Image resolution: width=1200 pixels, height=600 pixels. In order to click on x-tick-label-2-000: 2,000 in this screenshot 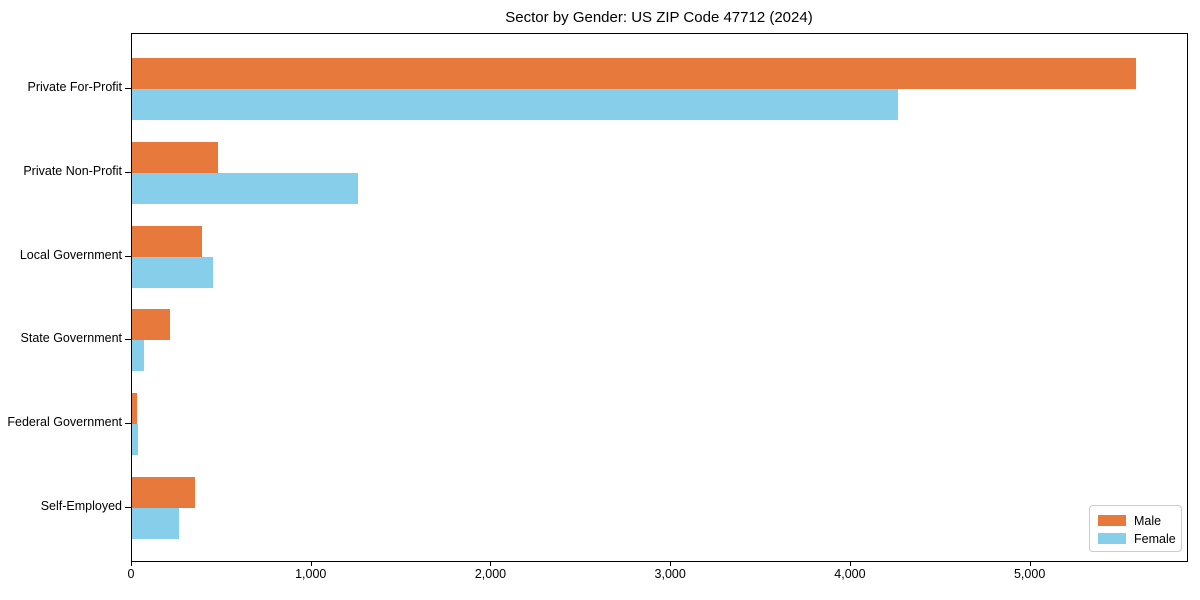, I will do `click(490, 574)`.